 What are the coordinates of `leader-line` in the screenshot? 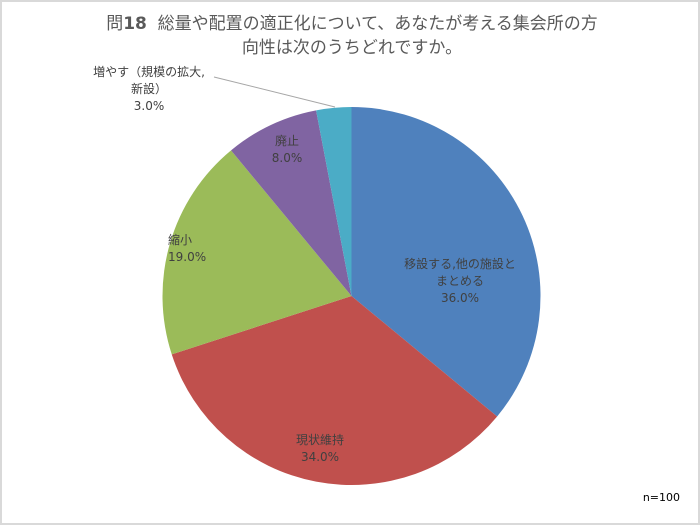 It's located at (274, 92).